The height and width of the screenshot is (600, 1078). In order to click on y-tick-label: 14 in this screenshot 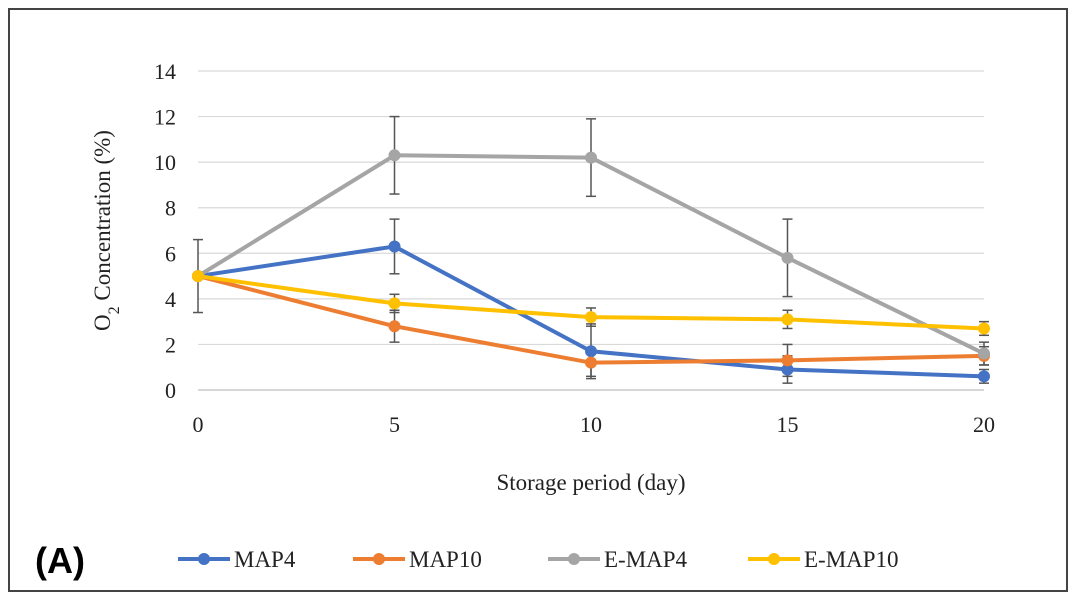, I will do `click(165, 71)`.